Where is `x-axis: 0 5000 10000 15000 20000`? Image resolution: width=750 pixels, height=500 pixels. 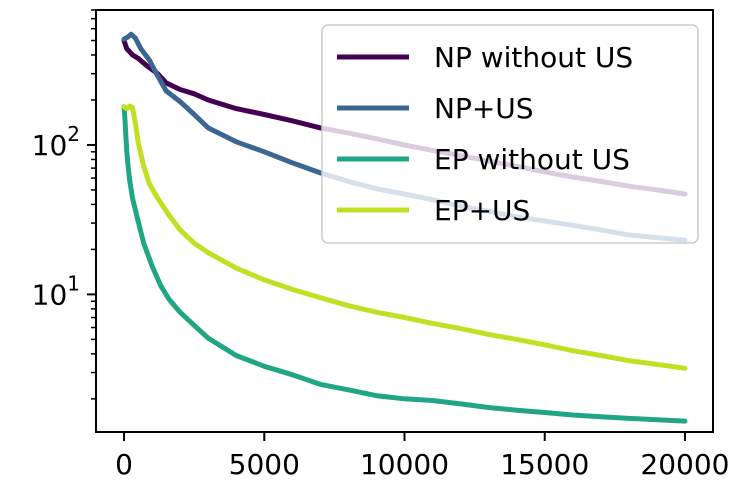 x-axis: 0 5000 10000 15000 20000 is located at coordinates (422, 456).